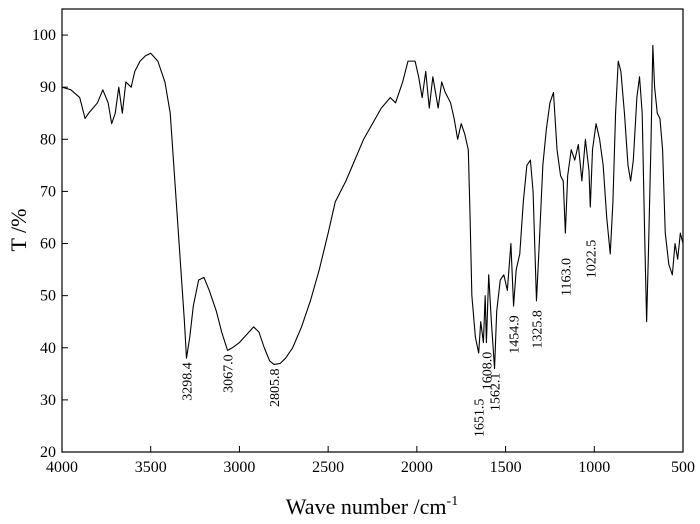 The width and height of the screenshot is (700, 524). I want to click on y-tick-label: 20, so click(48, 452).